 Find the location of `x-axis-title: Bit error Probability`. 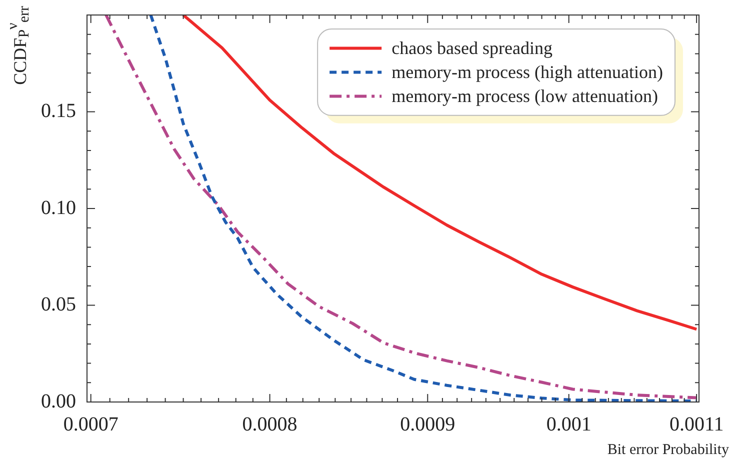

x-axis-title: Bit error Probability is located at coordinates (668, 450).